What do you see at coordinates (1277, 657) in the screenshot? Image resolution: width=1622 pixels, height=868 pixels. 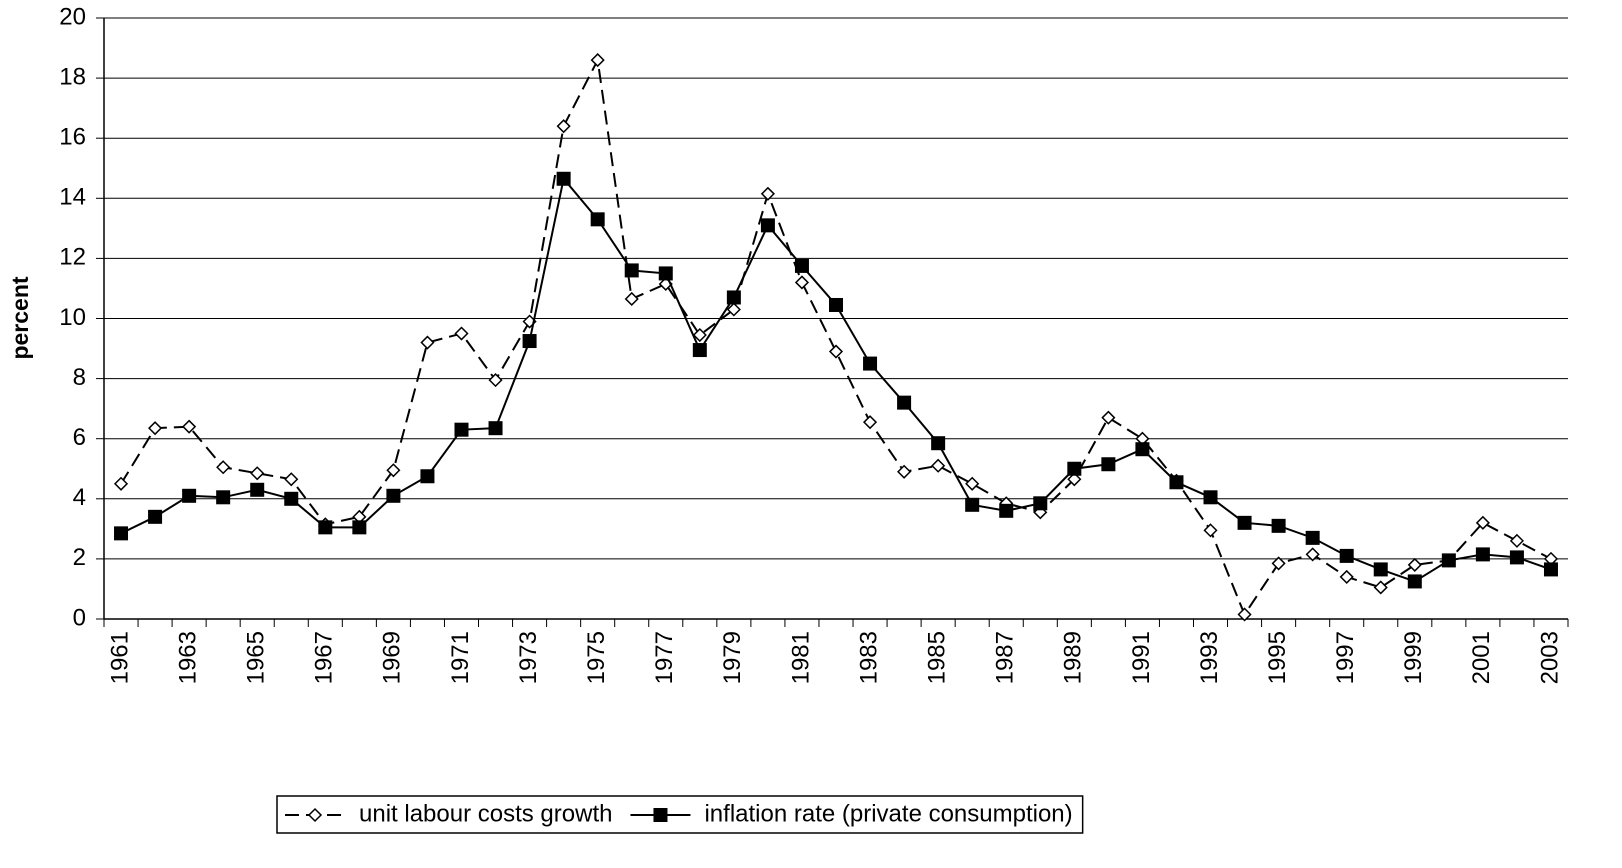 I see `x-tick-label: 1995` at bounding box center [1277, 657].